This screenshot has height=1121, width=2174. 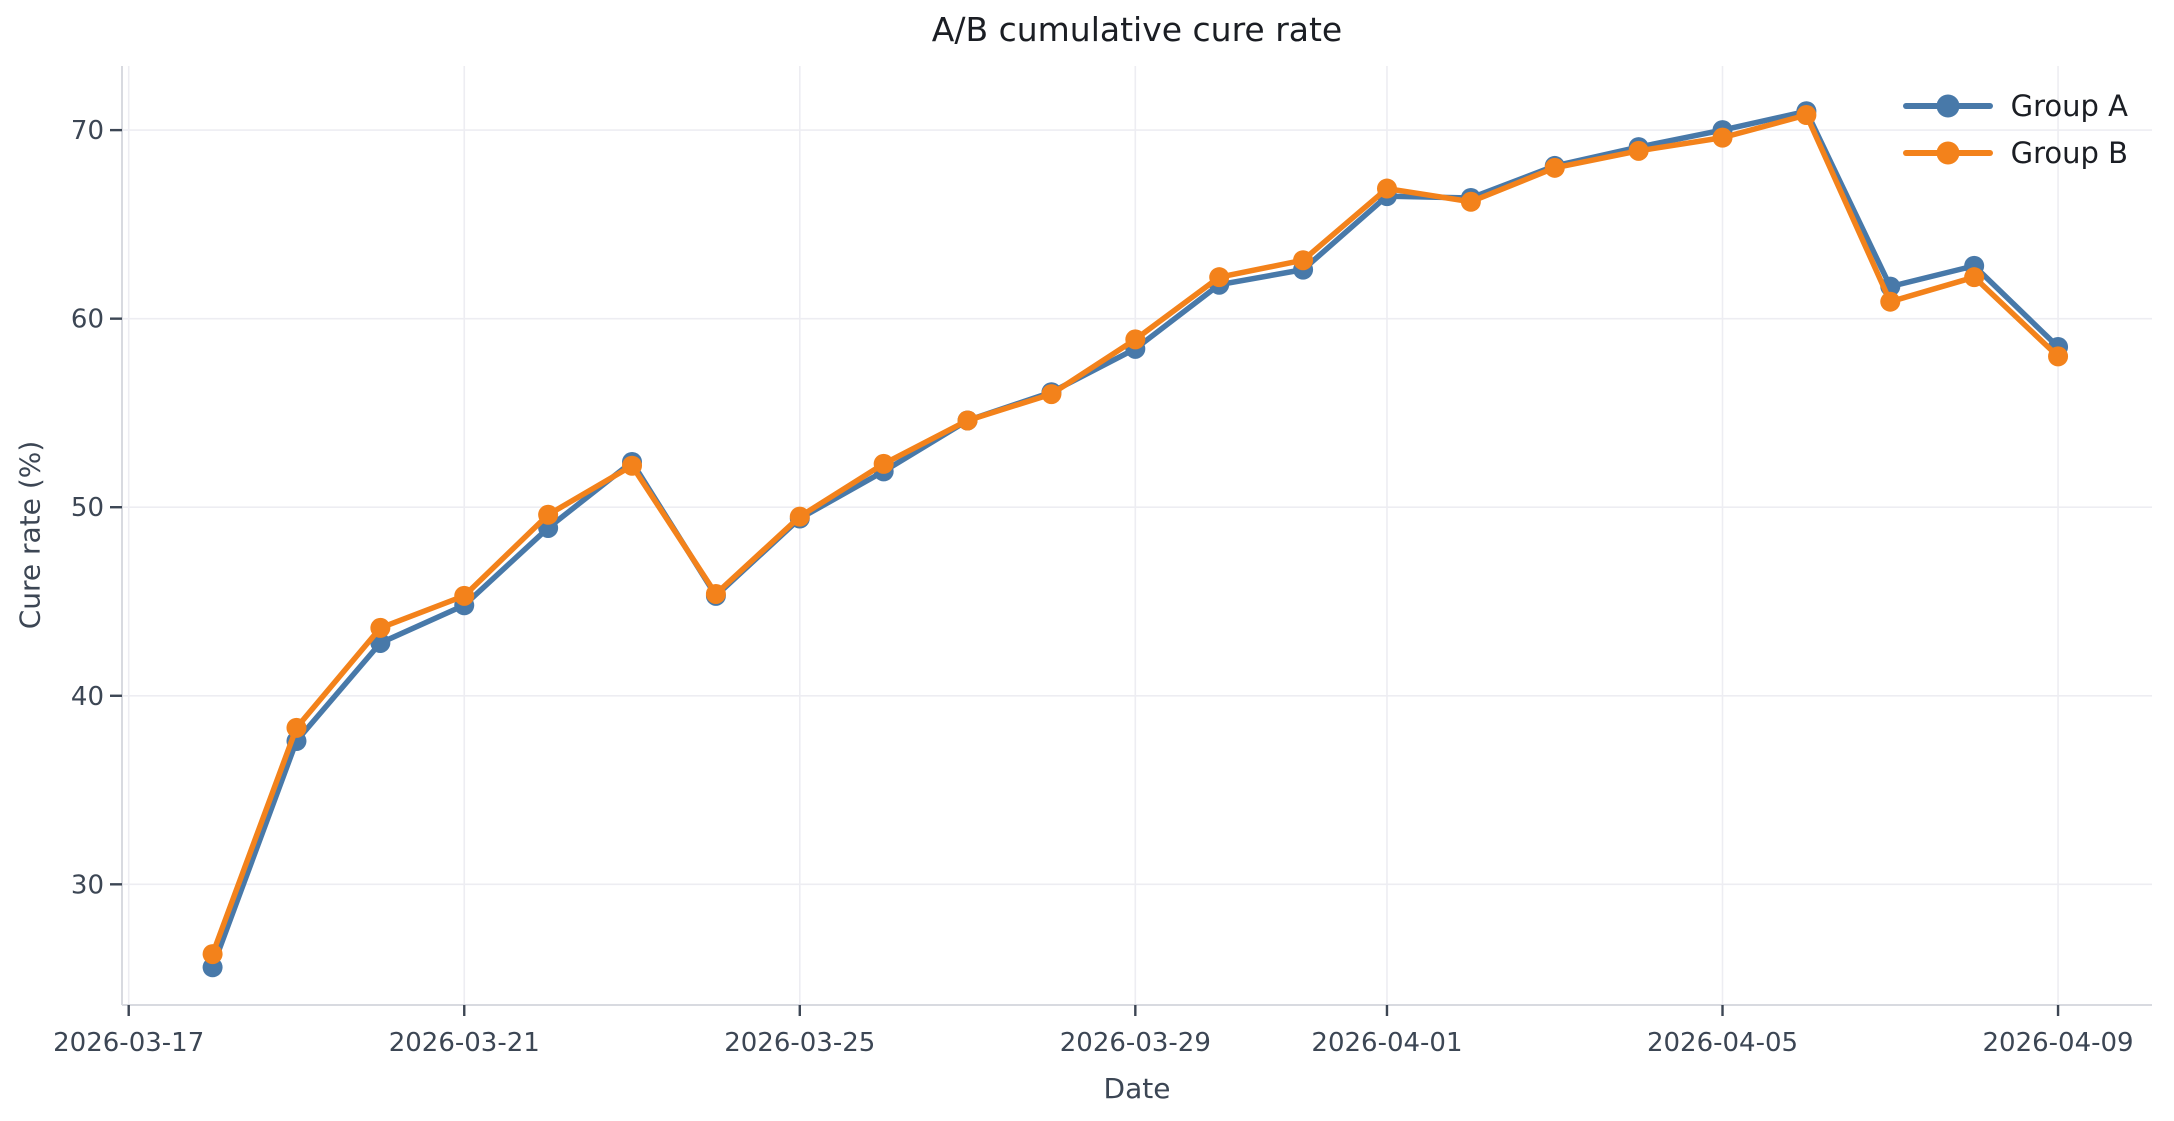 I want to click on legend: Group A Group B, so click(x=2015, y=129).